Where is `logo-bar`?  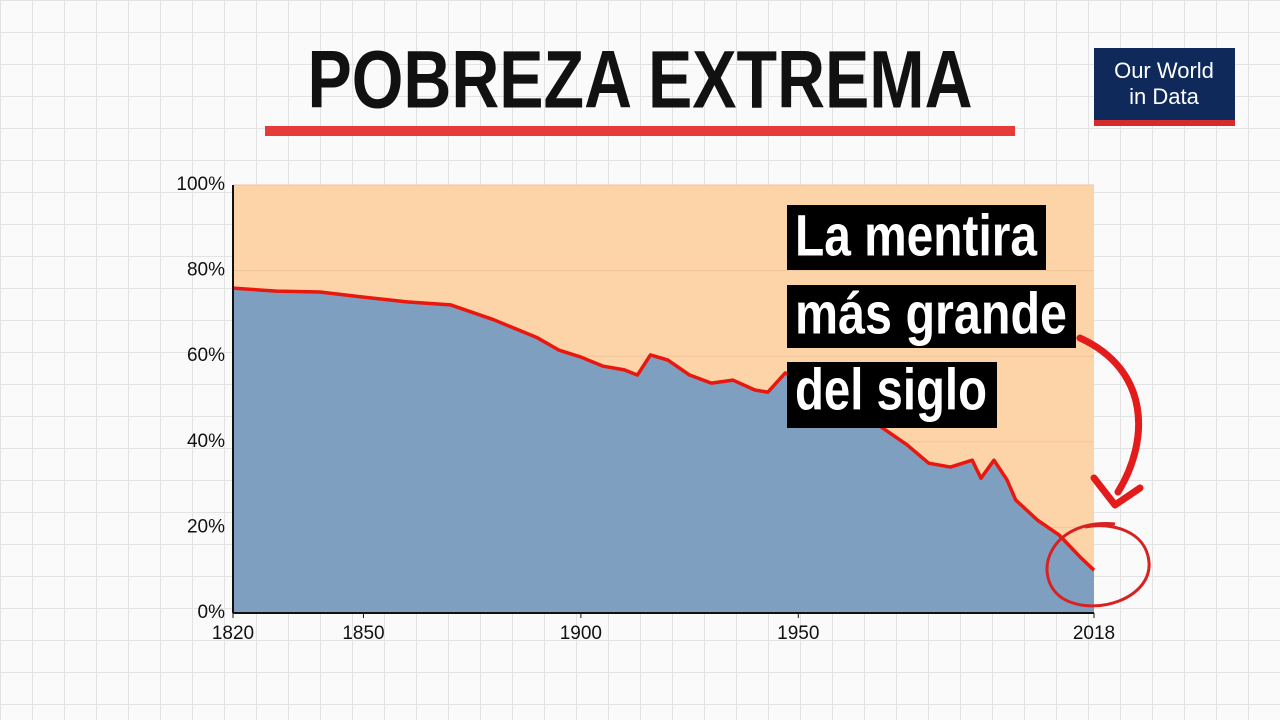
logo-bar is located at coordinates (1164, 123).